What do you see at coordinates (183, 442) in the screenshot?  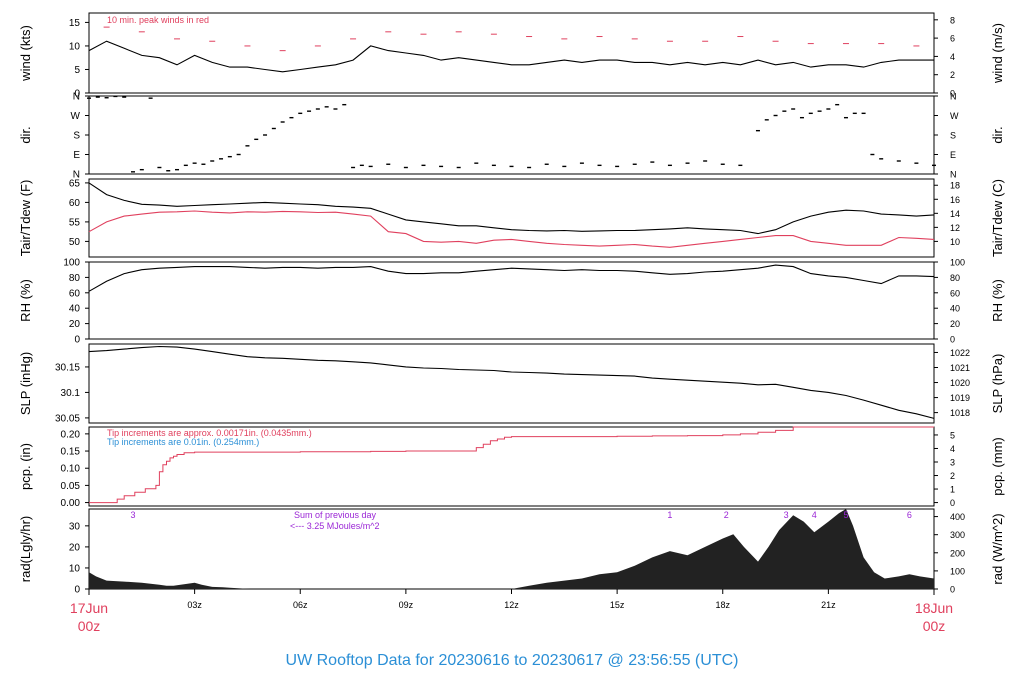 I see `pcp-annotation-2: Tip increments are 0.01in. (0.254mm.)` at bounding box center [183, 442].